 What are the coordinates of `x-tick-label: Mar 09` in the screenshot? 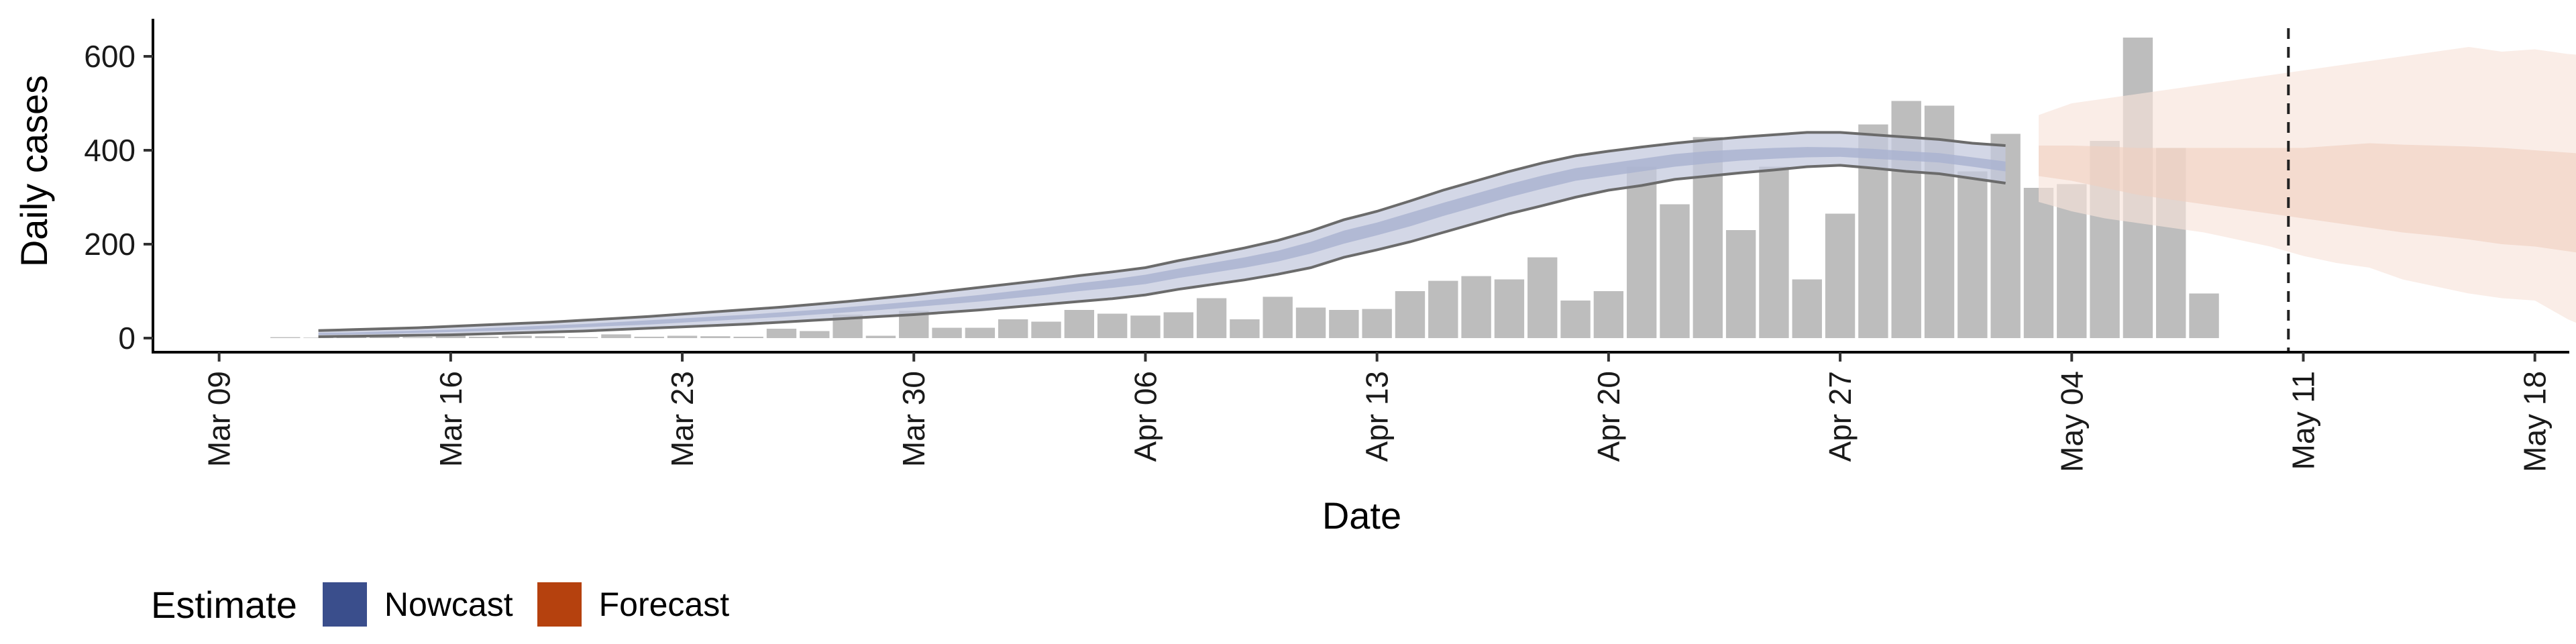 It's located at (219, 419).